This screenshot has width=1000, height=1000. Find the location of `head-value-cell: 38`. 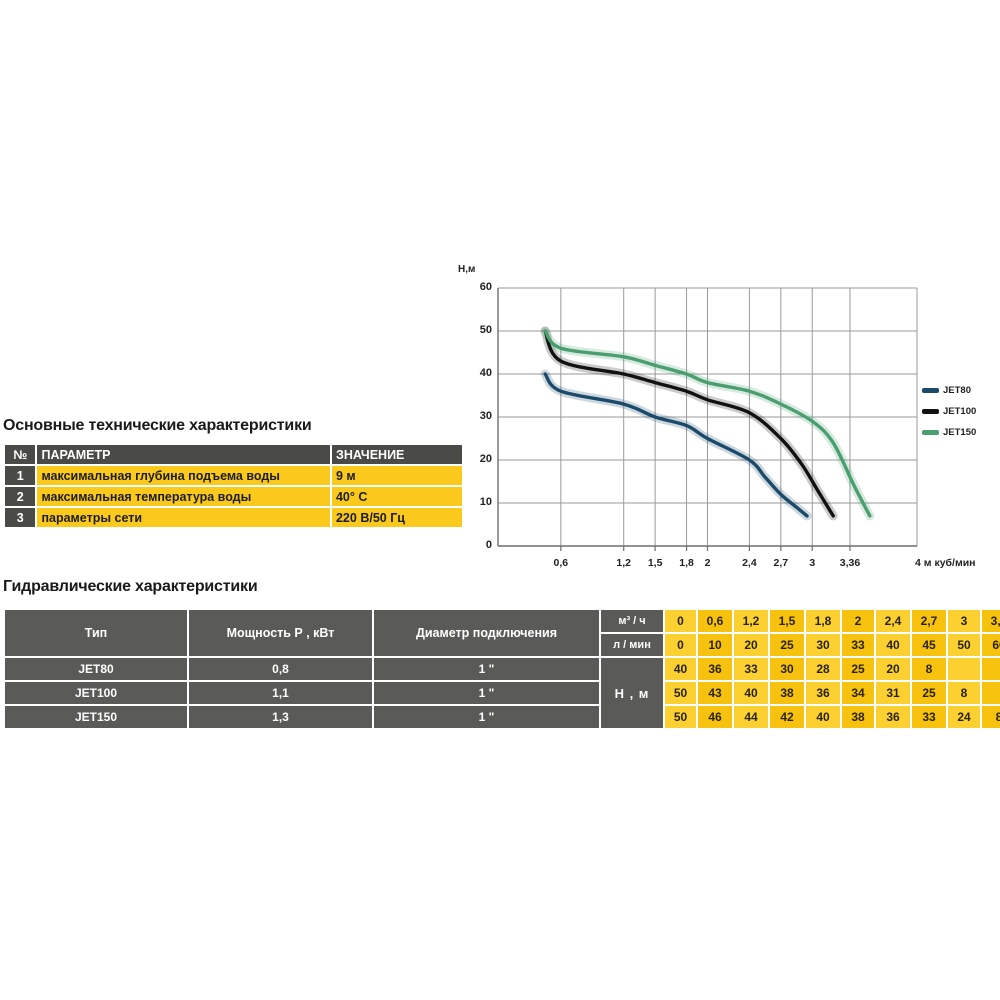

head-value-cell: 38 is located at coordinates (787, 693).